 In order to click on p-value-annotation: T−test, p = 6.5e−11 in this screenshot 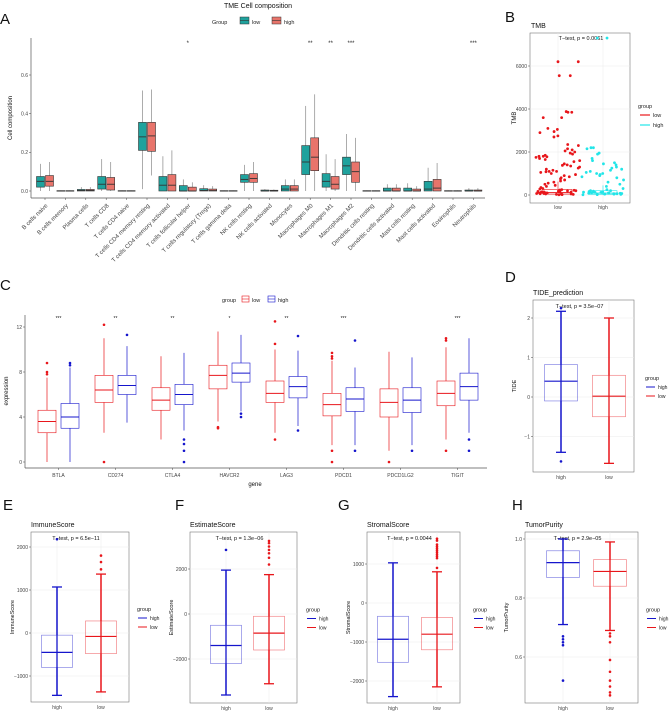, I will do `click(75, 539)`.